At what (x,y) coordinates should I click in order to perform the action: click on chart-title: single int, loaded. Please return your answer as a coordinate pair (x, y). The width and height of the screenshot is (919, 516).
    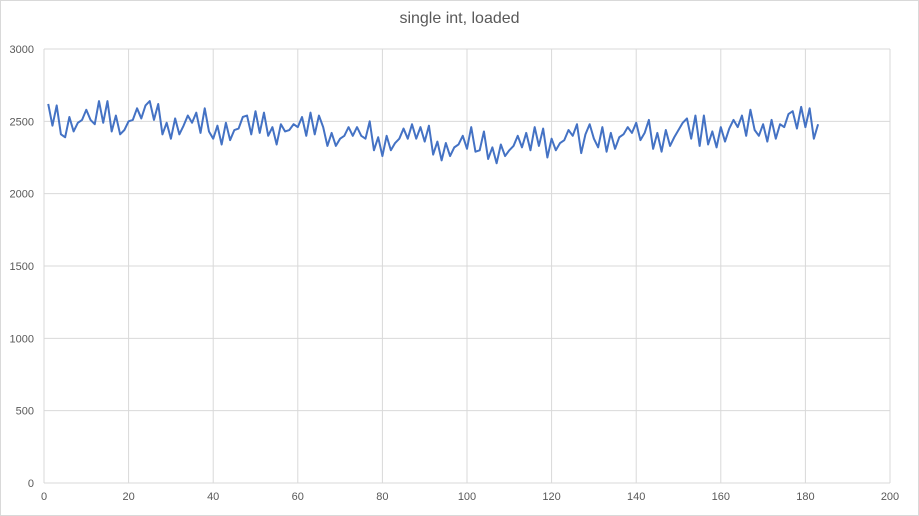
    Looking at the image, I should click on (459, 18).